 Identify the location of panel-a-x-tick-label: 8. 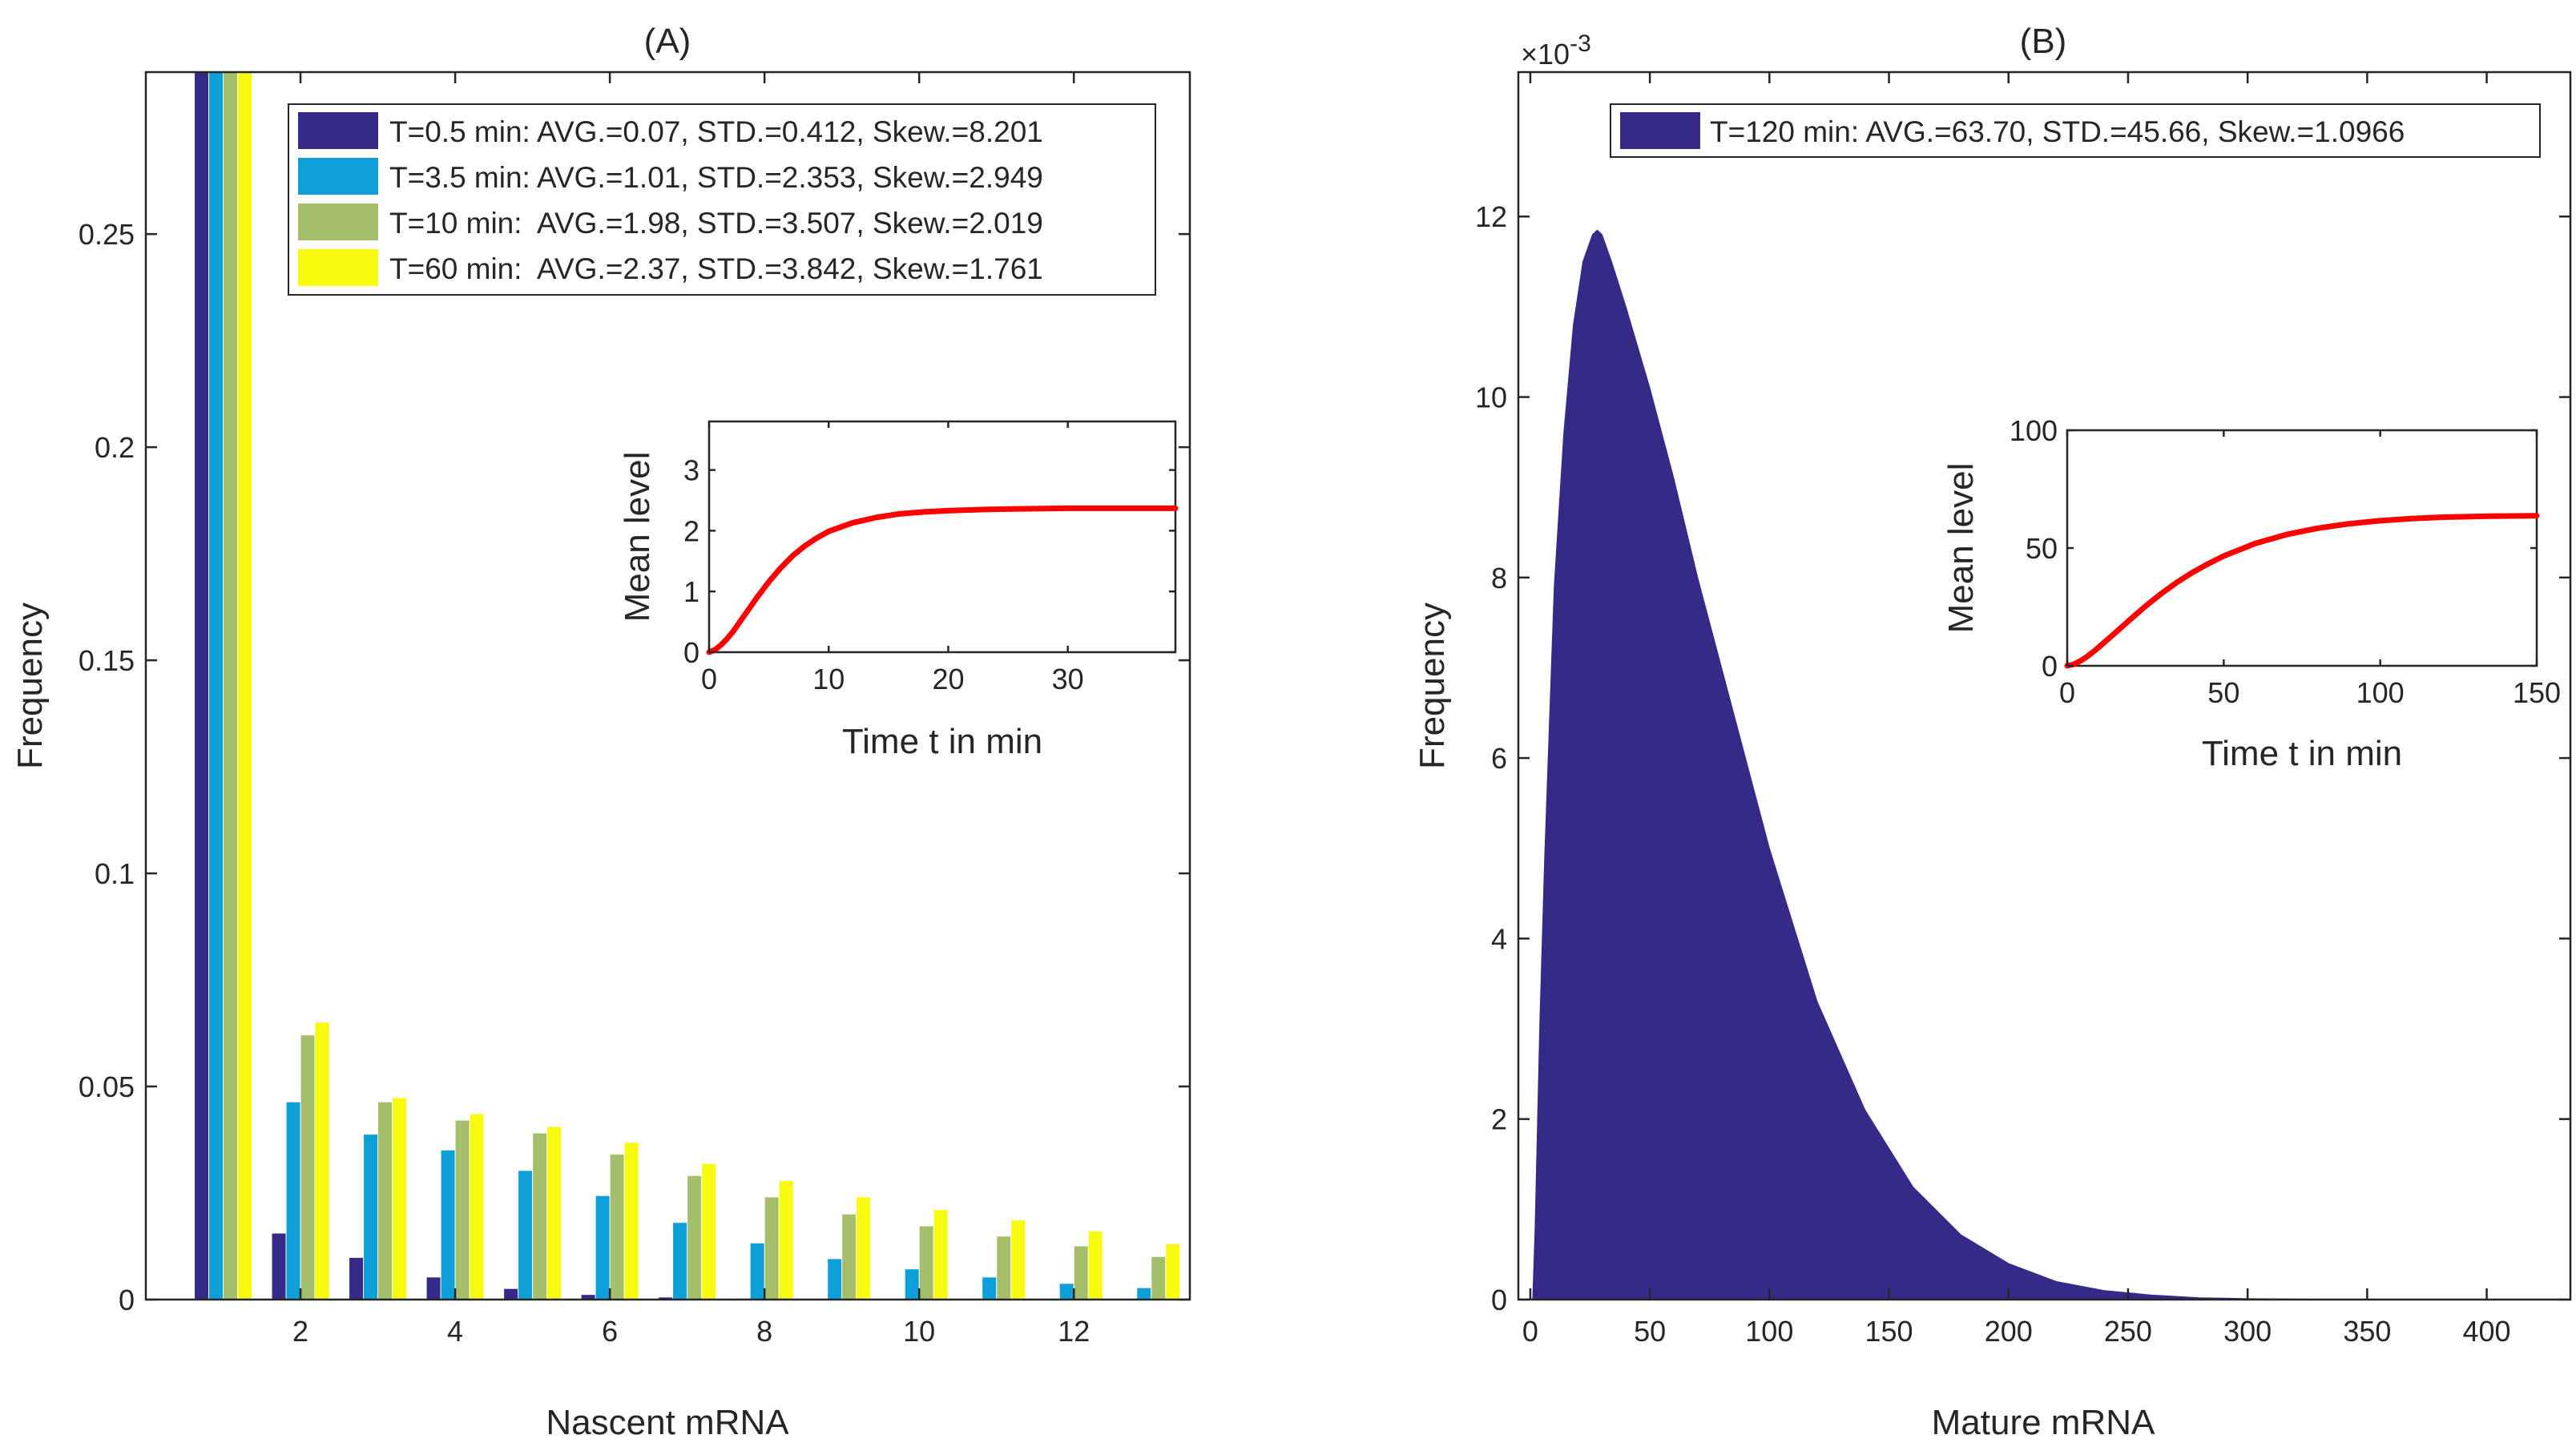
(764, 1331).